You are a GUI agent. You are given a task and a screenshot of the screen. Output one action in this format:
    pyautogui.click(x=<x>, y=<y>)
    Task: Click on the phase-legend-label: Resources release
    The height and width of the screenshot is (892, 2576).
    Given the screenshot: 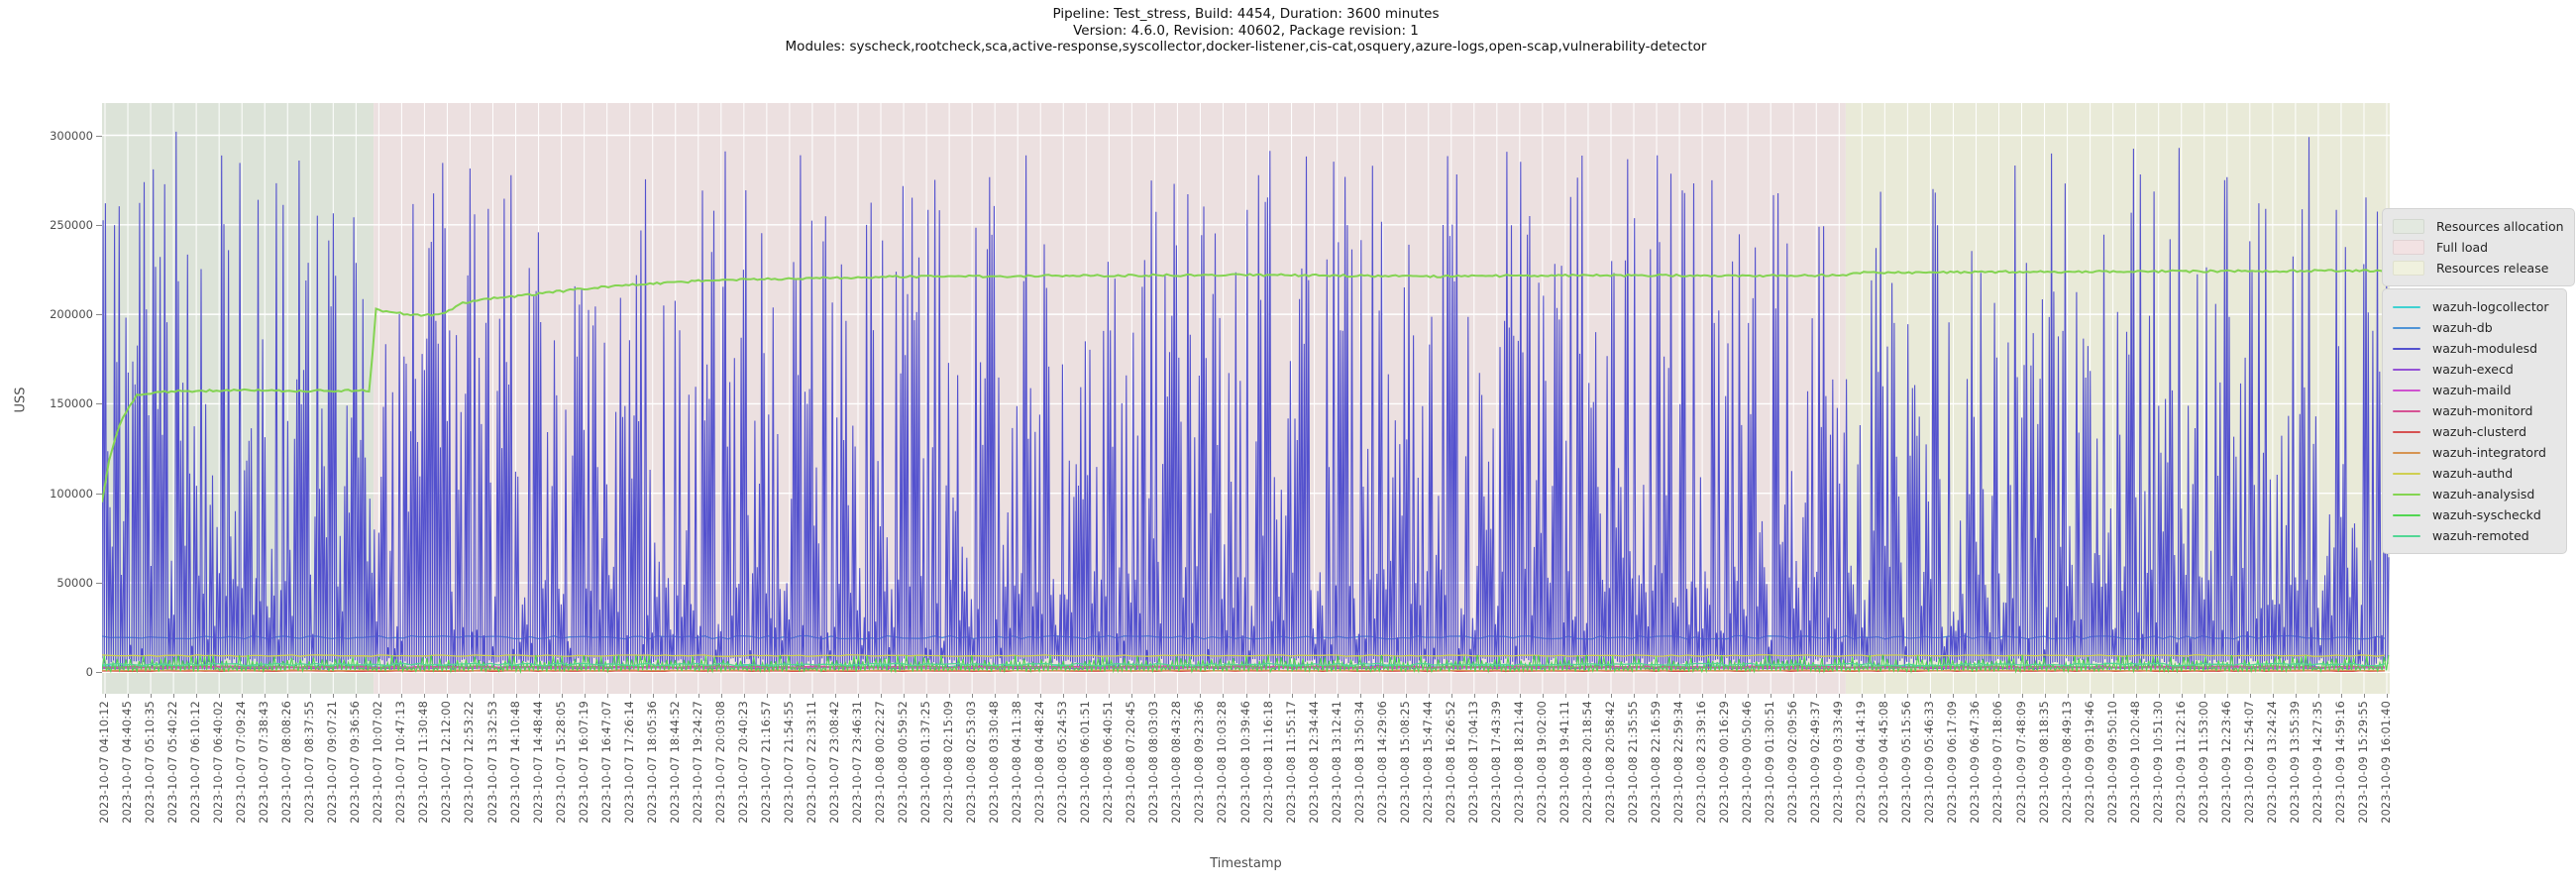 What is the action you would take?
    pyautogui.click(x=2492, y=268)
    